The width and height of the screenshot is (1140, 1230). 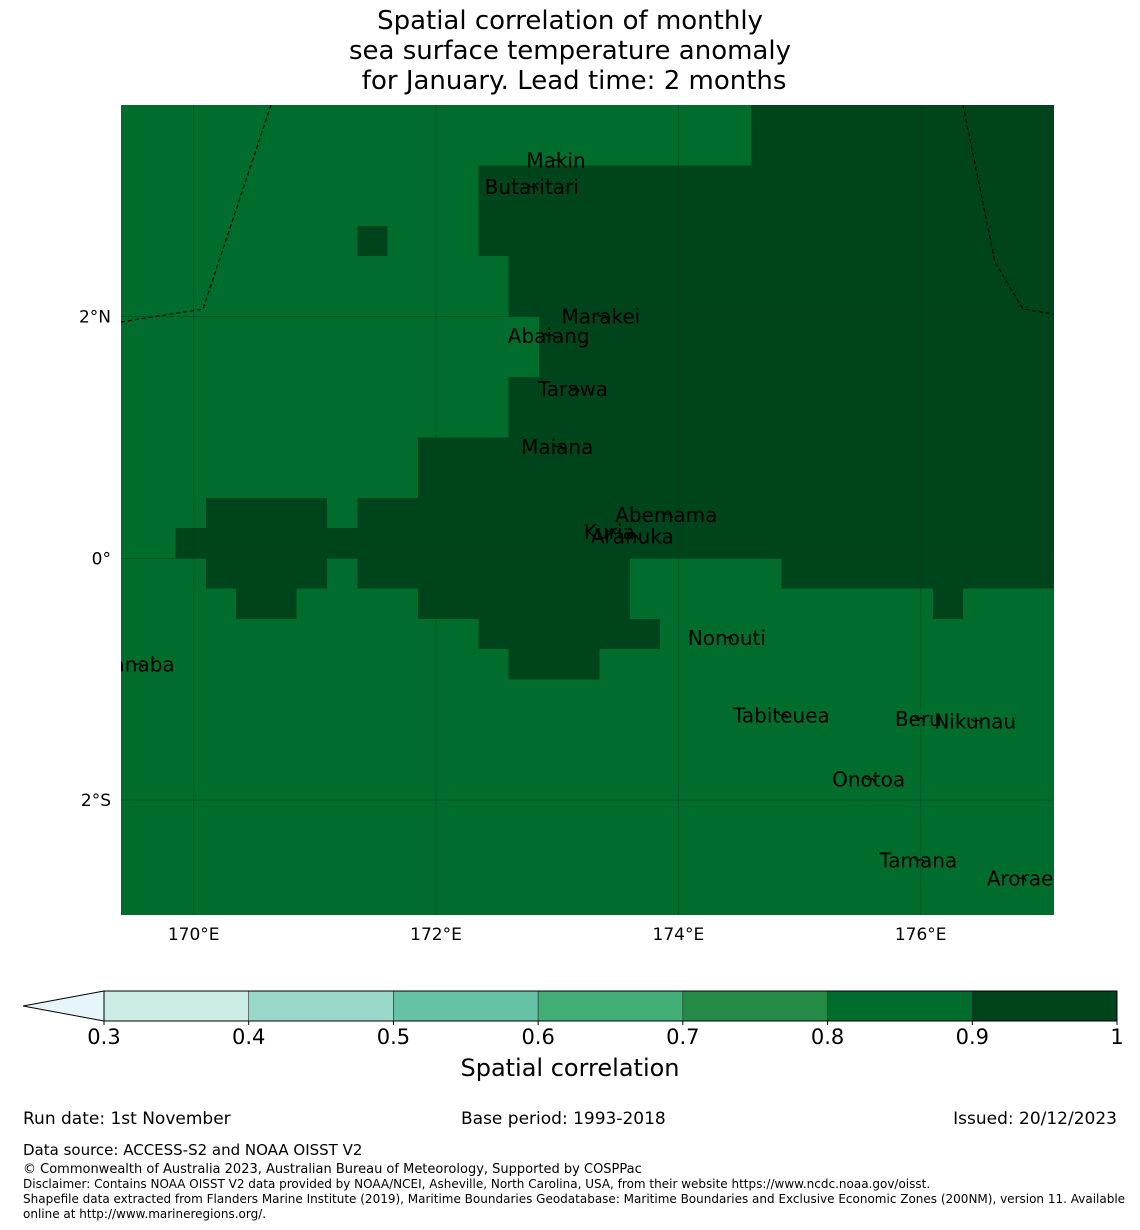 I want to click on island-label: Kuria, so click(x=609, y=532).